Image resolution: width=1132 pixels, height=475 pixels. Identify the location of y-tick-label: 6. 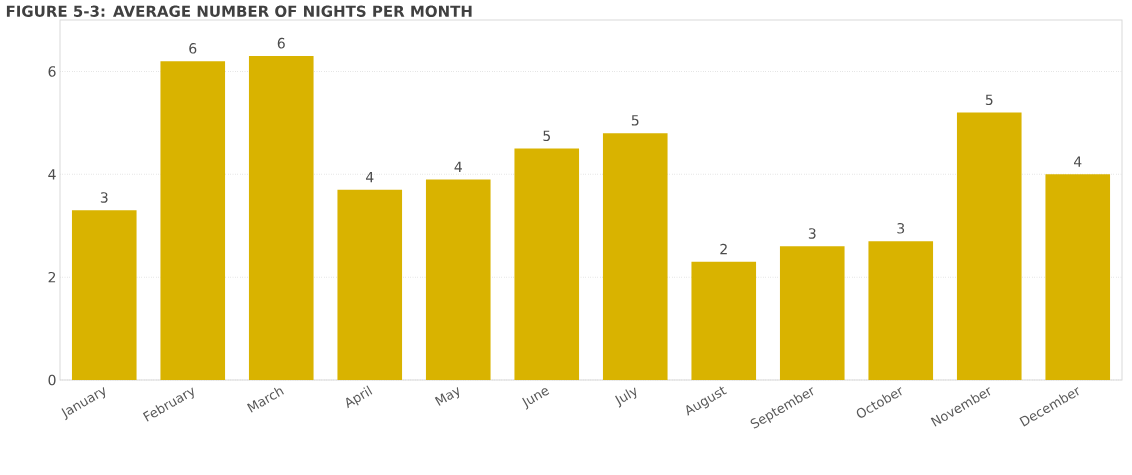
(52, 71).